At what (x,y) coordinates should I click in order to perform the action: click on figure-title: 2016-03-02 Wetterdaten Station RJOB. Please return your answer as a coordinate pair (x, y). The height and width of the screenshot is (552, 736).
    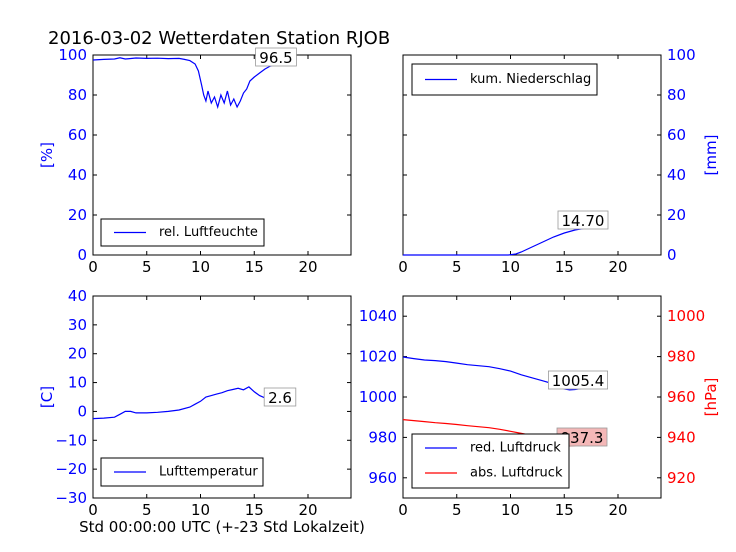
    Looking at the image, I should click on (219, 38).